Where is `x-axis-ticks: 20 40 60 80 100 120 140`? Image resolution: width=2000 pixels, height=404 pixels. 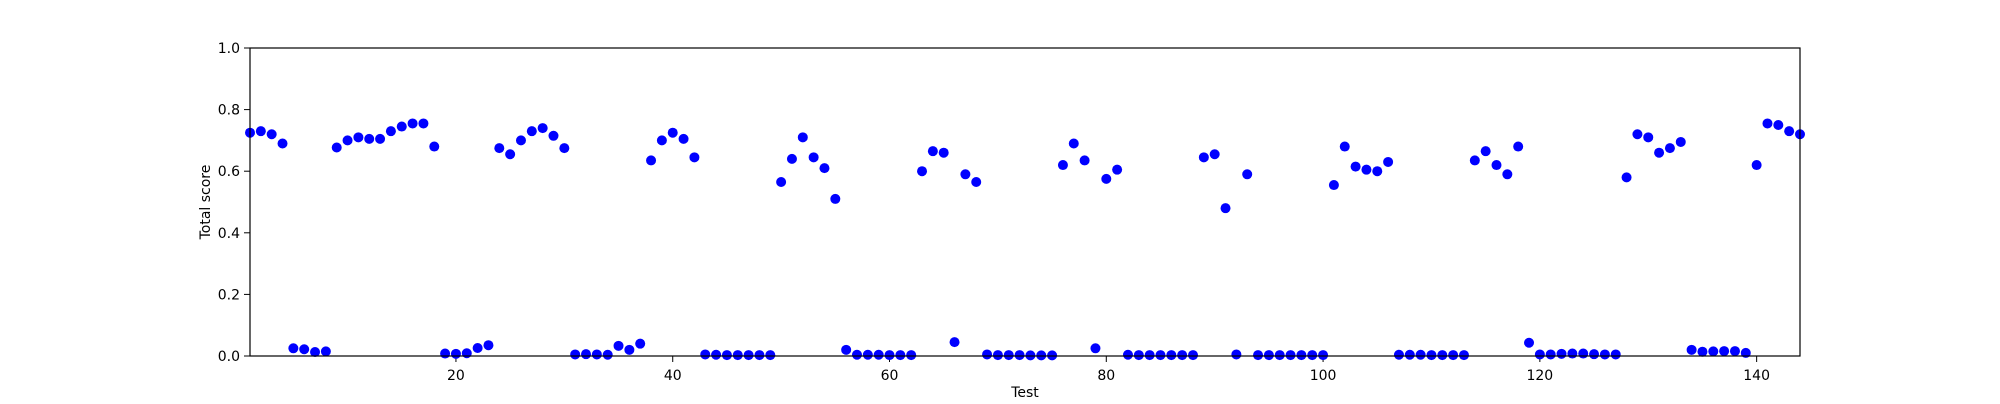 x-axis-ticks: 20 40 60 80 100 120 140 is located at coordinates (1108, 370).